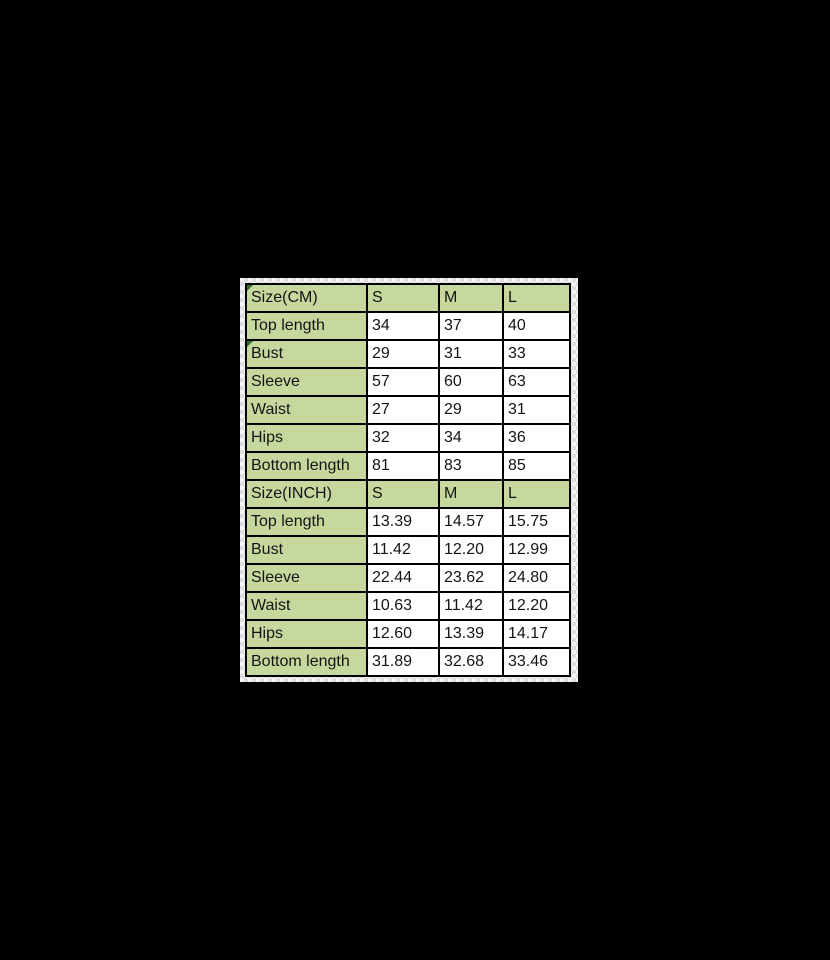  What do you see at coordinates (403, 438) in the screenshot?
I see `value-cell: 32` at bounding box center [403, 438].